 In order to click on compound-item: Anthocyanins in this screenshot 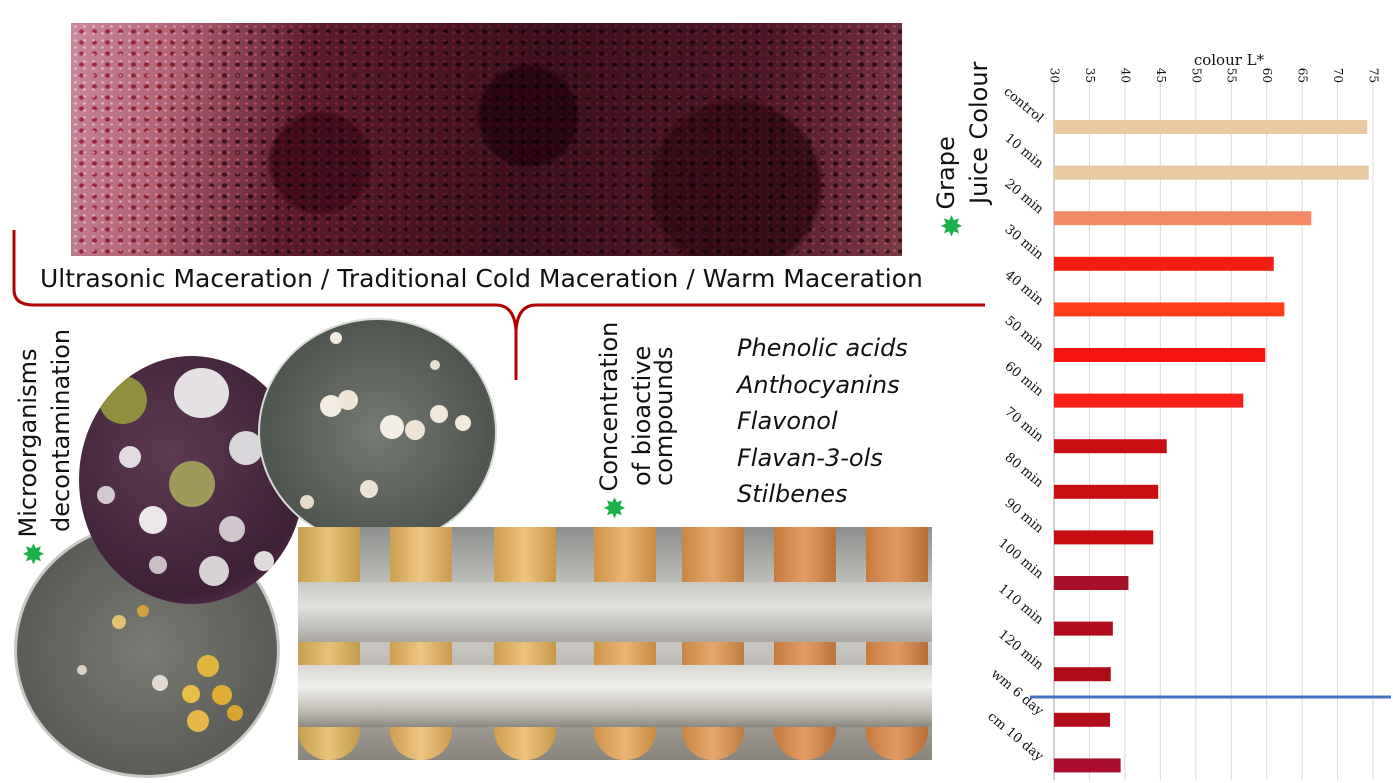, I will do `click(818, 384)`.